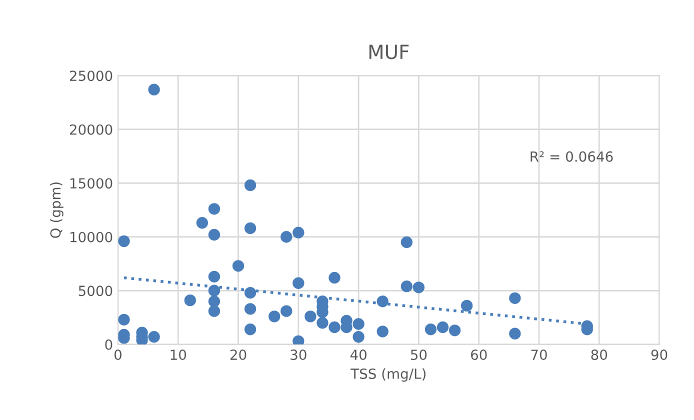 This screenshot has height=420, width=694. I want to click on y-tick-label: 20000, so click(91, 129).